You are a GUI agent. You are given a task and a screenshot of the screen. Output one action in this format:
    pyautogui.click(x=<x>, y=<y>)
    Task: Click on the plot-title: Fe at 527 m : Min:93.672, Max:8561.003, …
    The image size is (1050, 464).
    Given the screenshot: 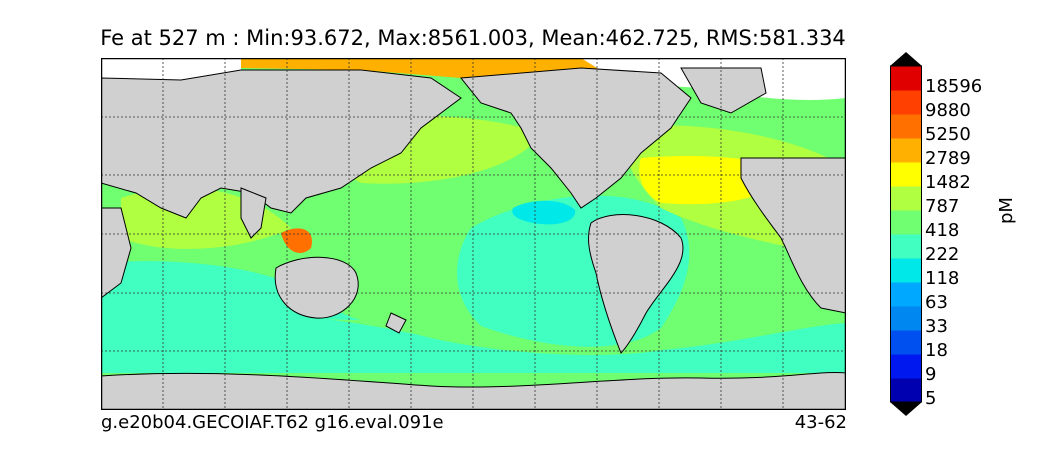 What is the action you would take?
    pyautogui.click(x=473, y=38)
    